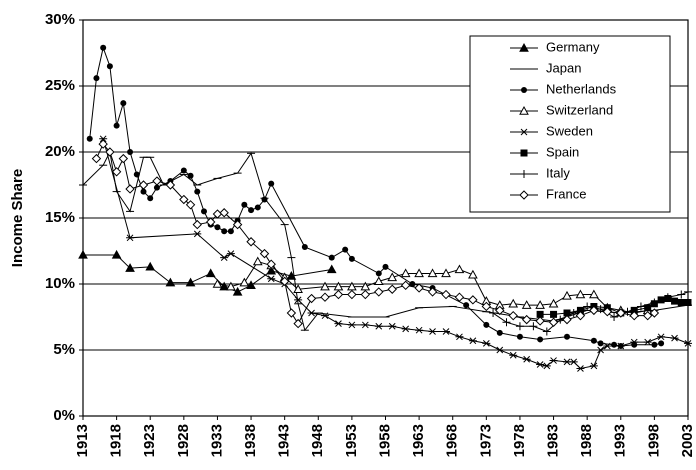  What do you see at coordinates (485, 440) in the screenshot?
I see `x-tick-label: 1973` at bounding box center [485, 440].